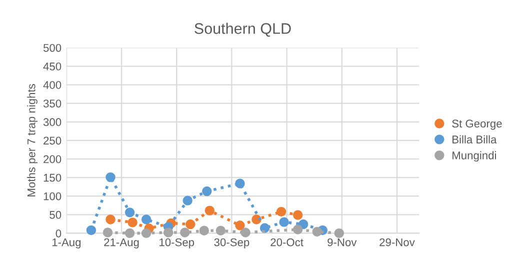 Image resolution: width=511 pixels, height=265 pixels. What do you see at coordinates (52, 104) in the screenshot?
I see `y-tick-label: 350` at bounding box center [52, 104].